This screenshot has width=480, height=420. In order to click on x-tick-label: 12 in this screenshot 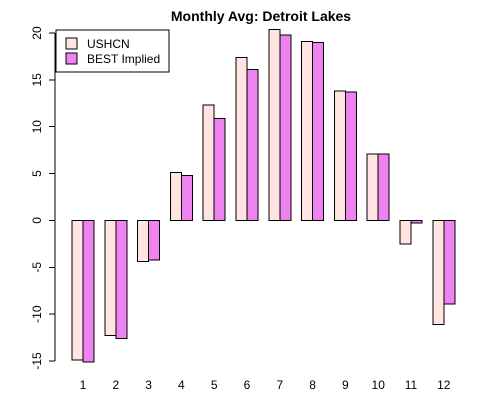, I will do `click(444, 385)`.